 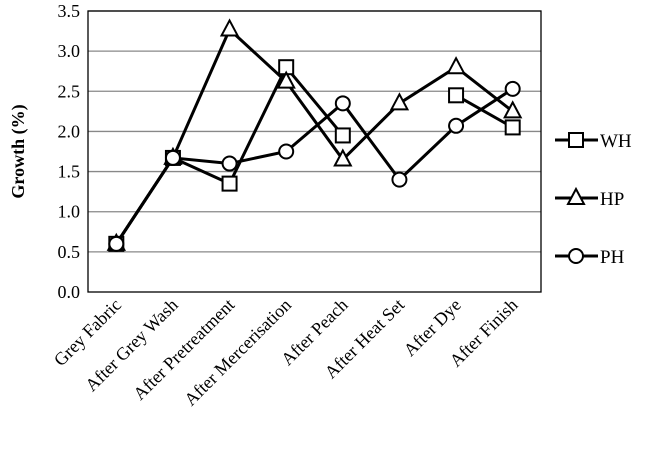 What do you see at coordinates (612, 199) in the screenshot?
I see `legend-label: HP` at bounding box center [612, 199].